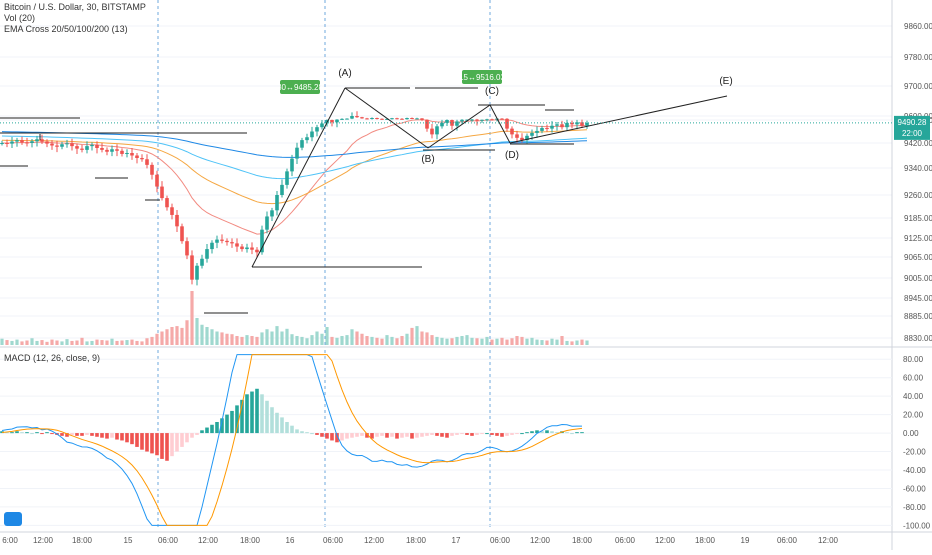 The width and height of the screenshot is (932, 555). I want to click on macd-tick-label: 80.00, so click(913, 359).